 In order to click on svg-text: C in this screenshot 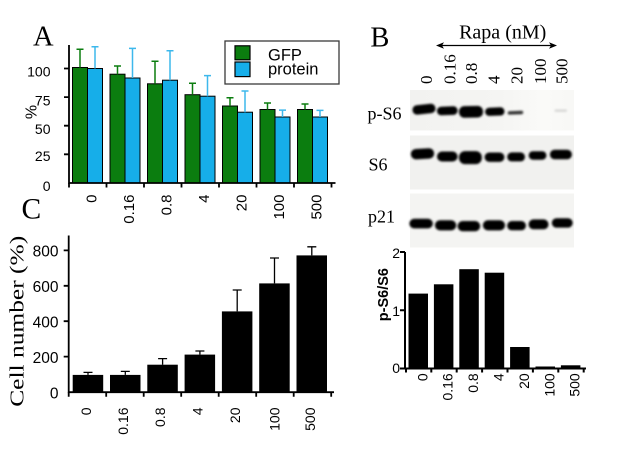, I will do `click(32, 210)`.